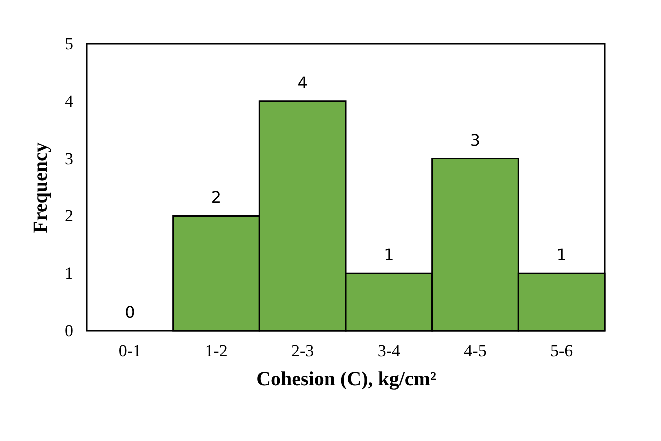 This screenshot has width=661, height=441. I want to click on y-tick-label: 1, so click(69, 274).